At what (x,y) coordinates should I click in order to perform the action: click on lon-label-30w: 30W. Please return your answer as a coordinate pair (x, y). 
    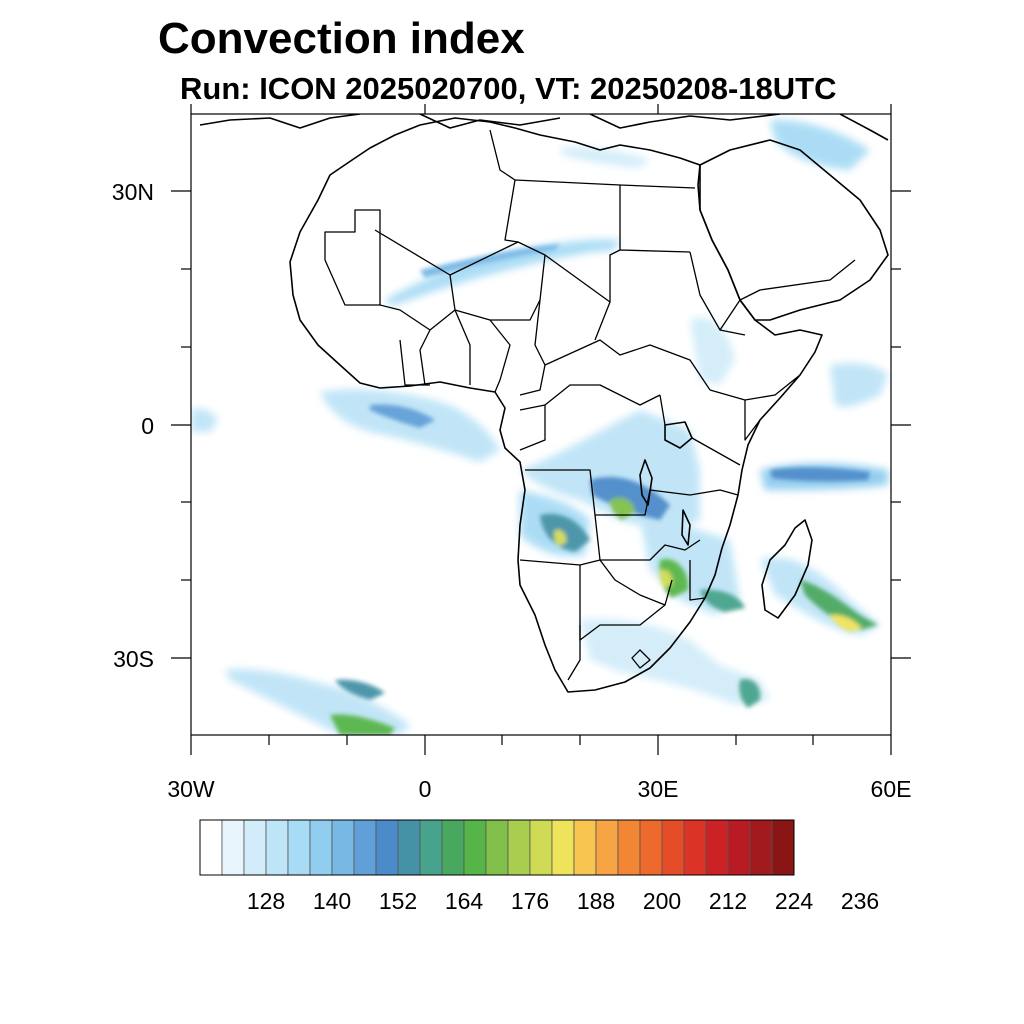
    Looking at the image, I should click on (191, 789).